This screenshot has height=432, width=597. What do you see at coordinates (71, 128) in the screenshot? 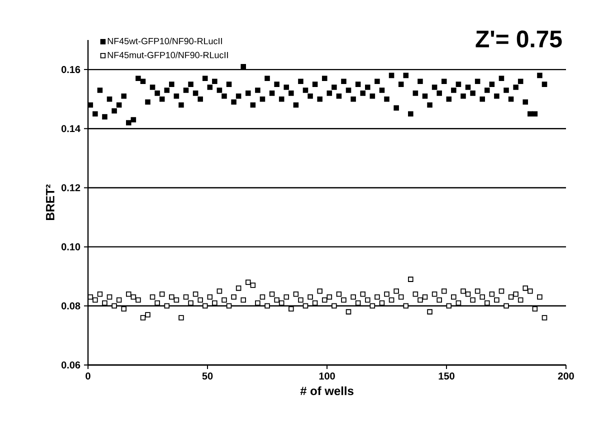
I see `y-tick-label: 0.14` at bounding box center [71, 128].